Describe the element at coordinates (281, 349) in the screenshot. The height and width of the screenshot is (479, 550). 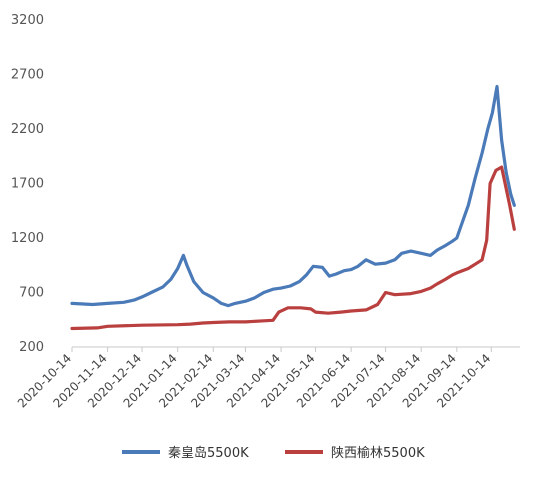
I see `x-axis-tick-marks` at that location.